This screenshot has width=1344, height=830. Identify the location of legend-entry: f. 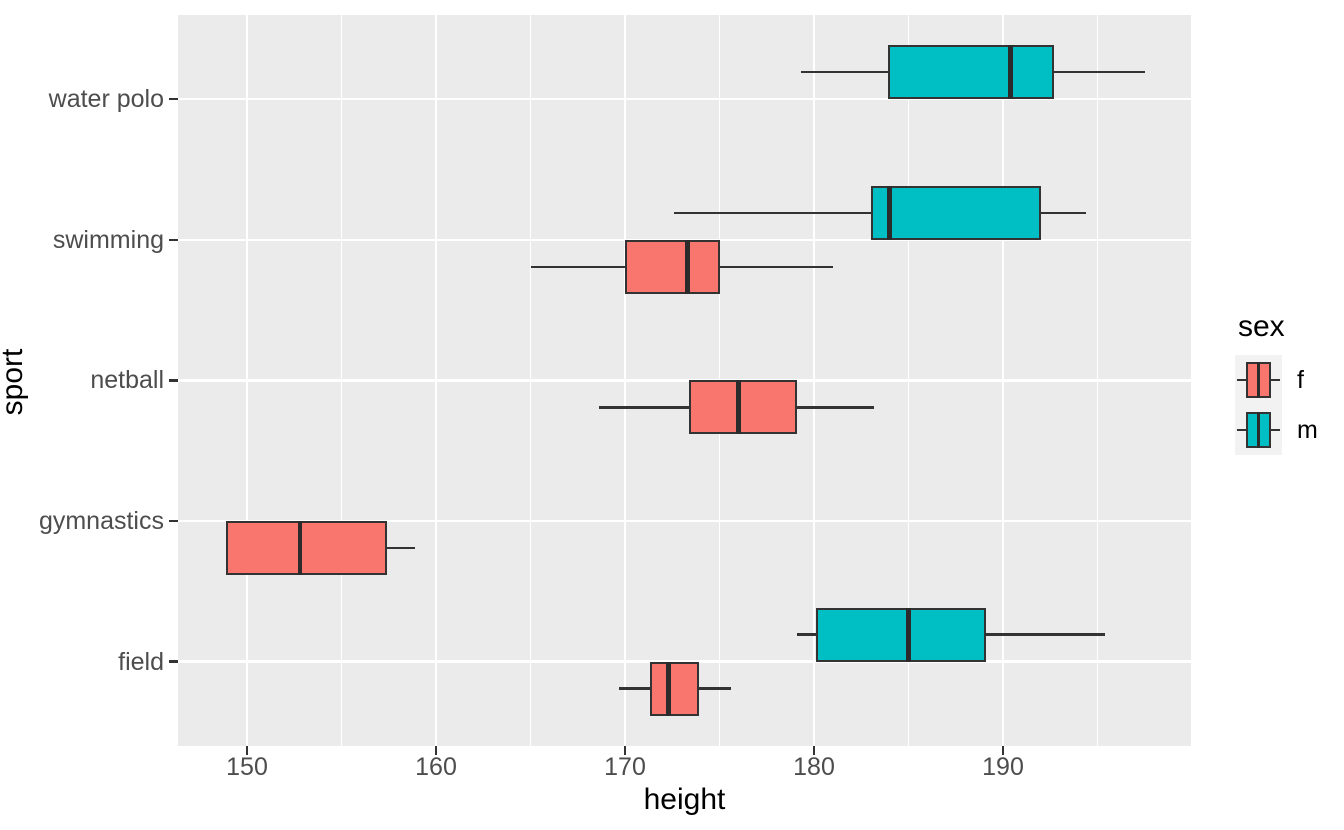
(1276, 380).